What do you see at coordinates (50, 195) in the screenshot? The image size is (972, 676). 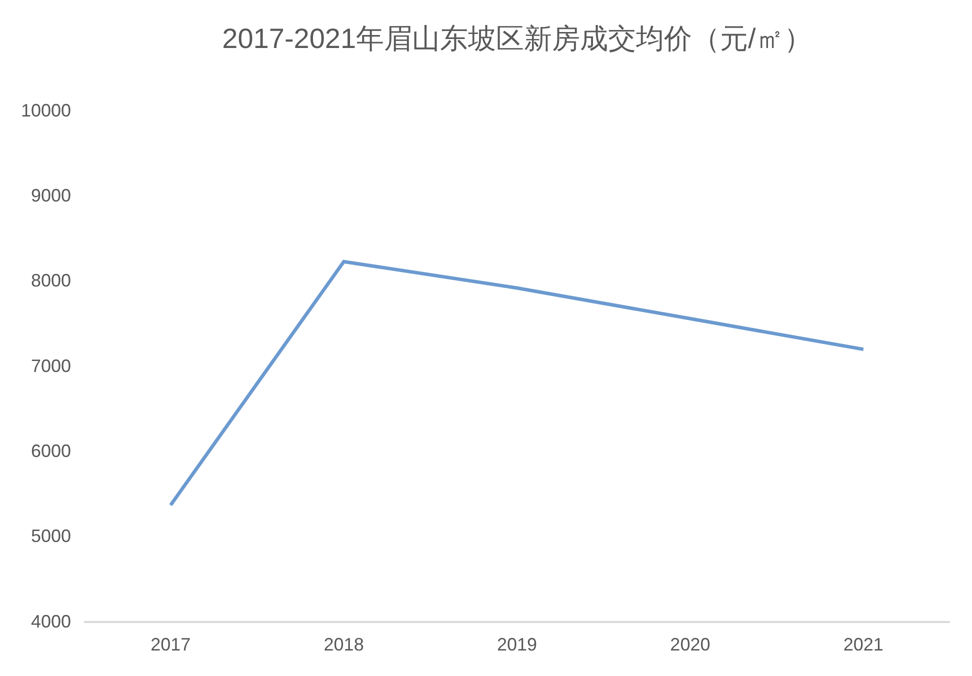 I see `y-tick-label: 9000` at bounding box center [50, 195].